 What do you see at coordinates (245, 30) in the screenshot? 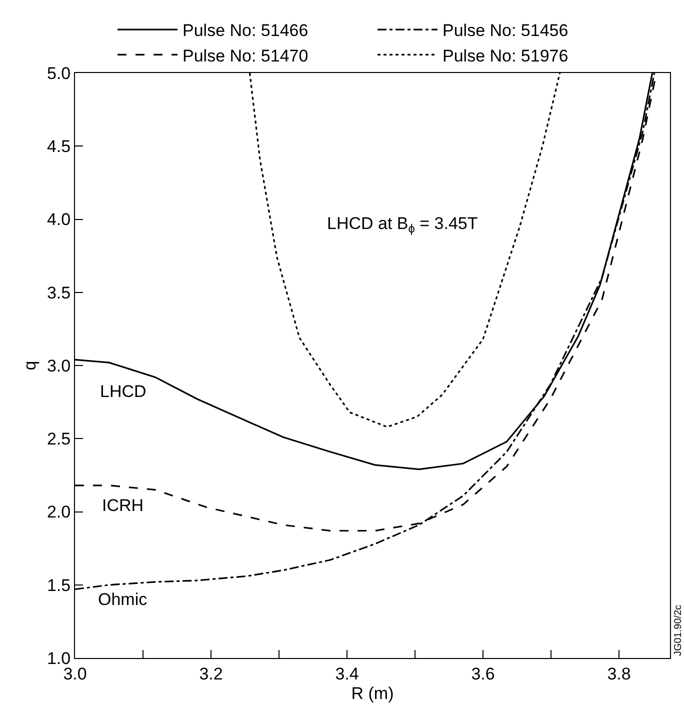
I see `legend-label: Pulse No: 51466` at bounding box center [245, 30].